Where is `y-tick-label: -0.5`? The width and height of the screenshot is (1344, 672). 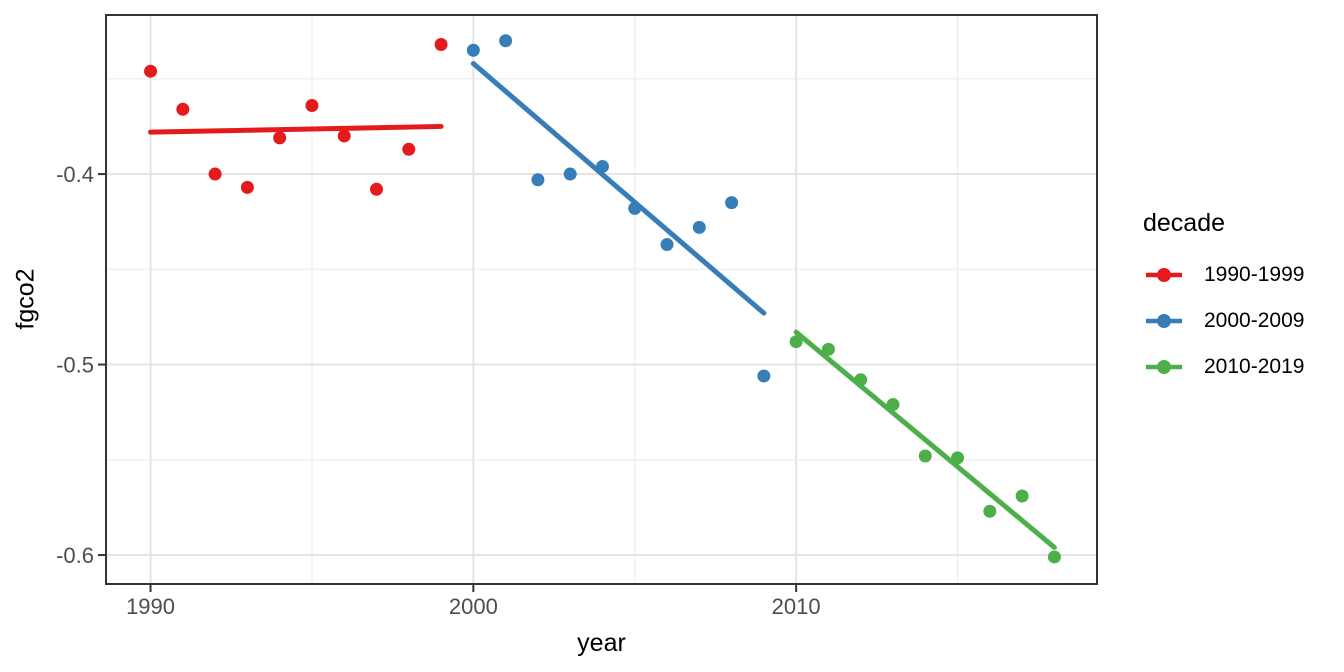 y-tick-label: -0.5 is located at coordinates (75, 365).